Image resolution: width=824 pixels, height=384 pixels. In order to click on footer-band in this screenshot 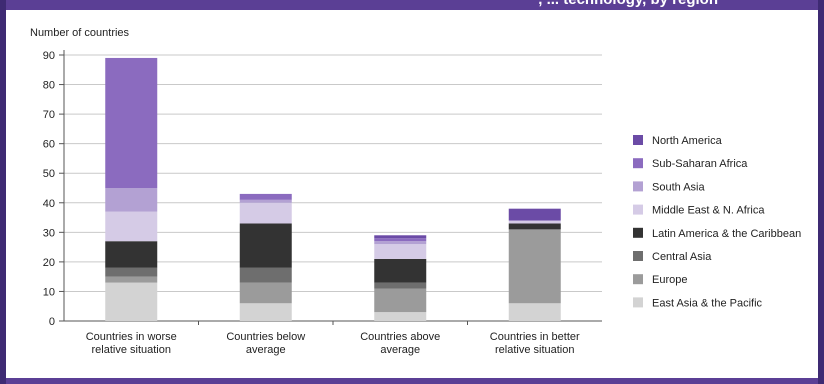, I will do `click(412, 381)`.